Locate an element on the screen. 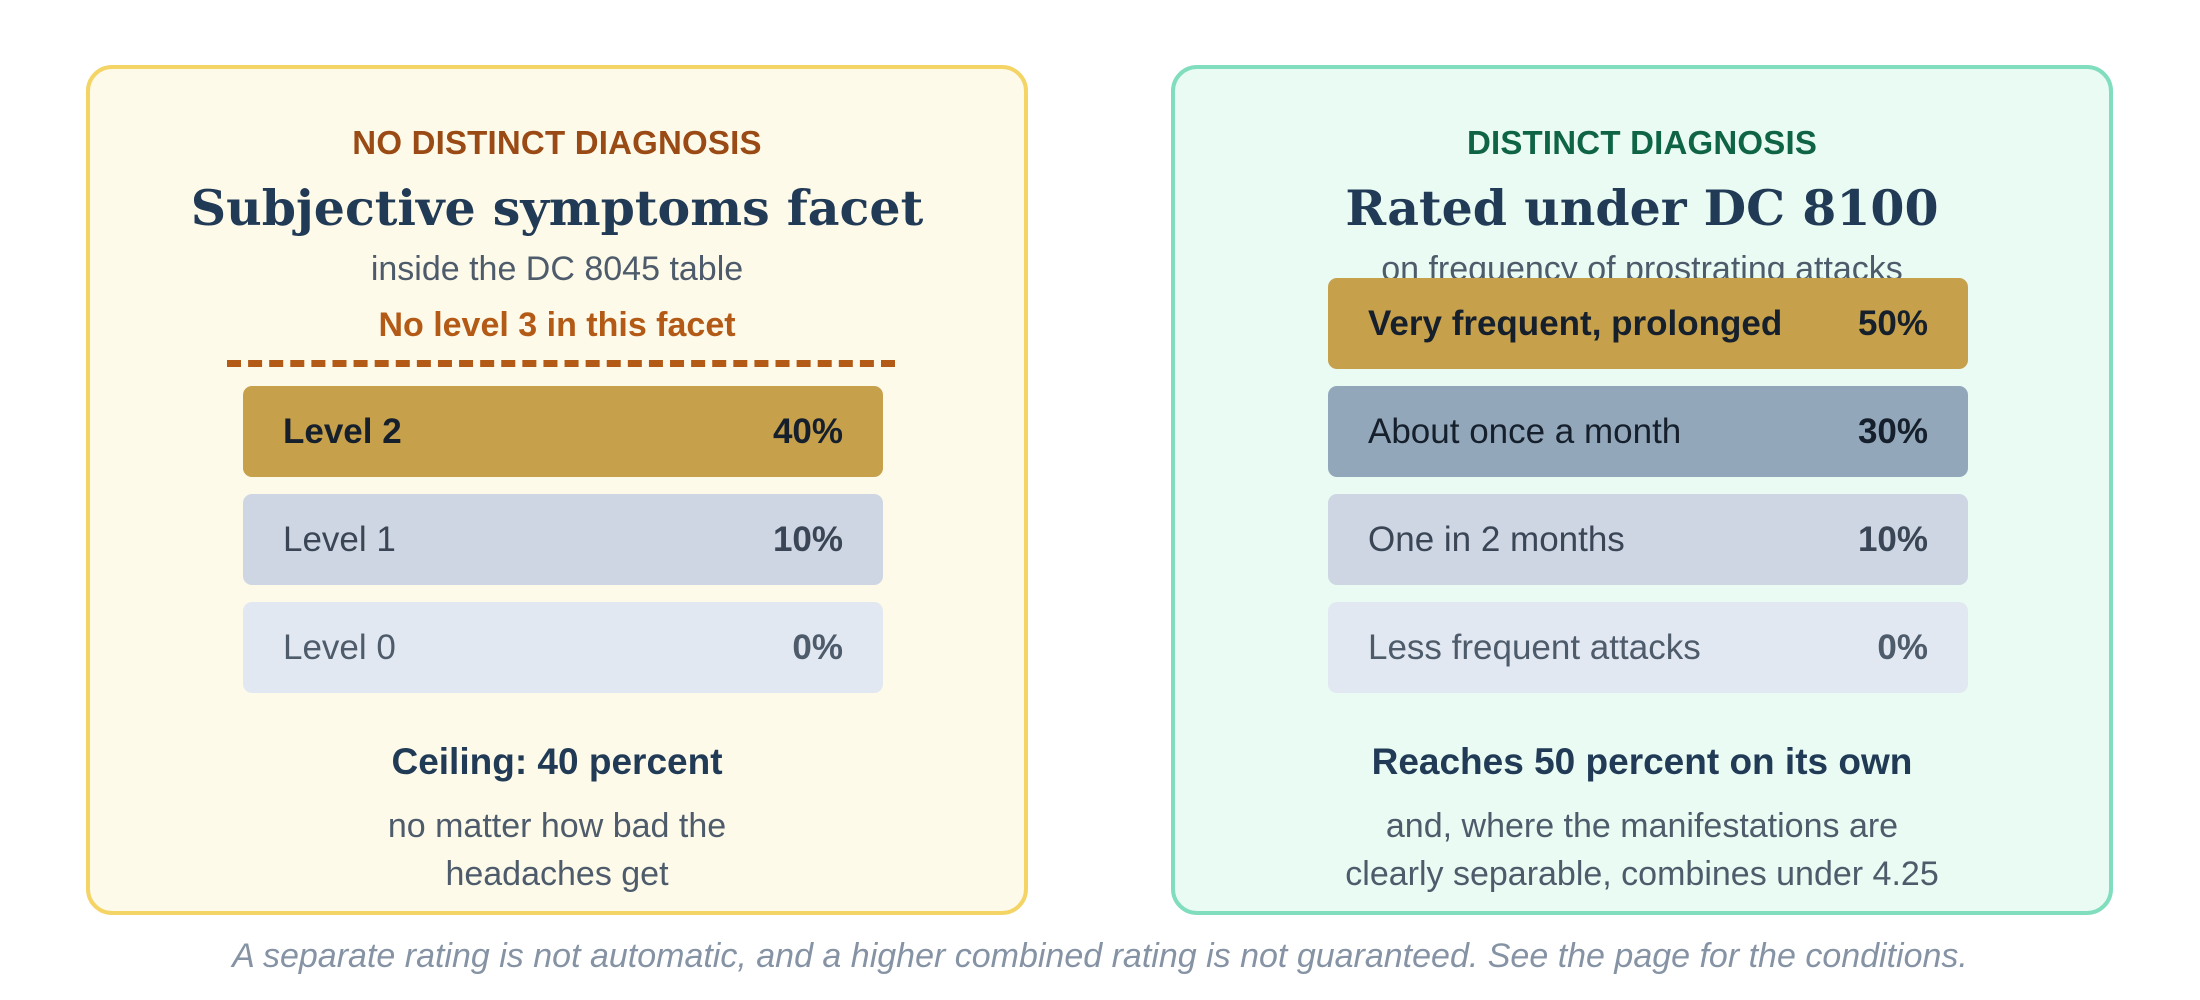 The height and width of the screenshot is (1000, 2200). frequency-percent: 10% is located at coordinates (1892, 539).